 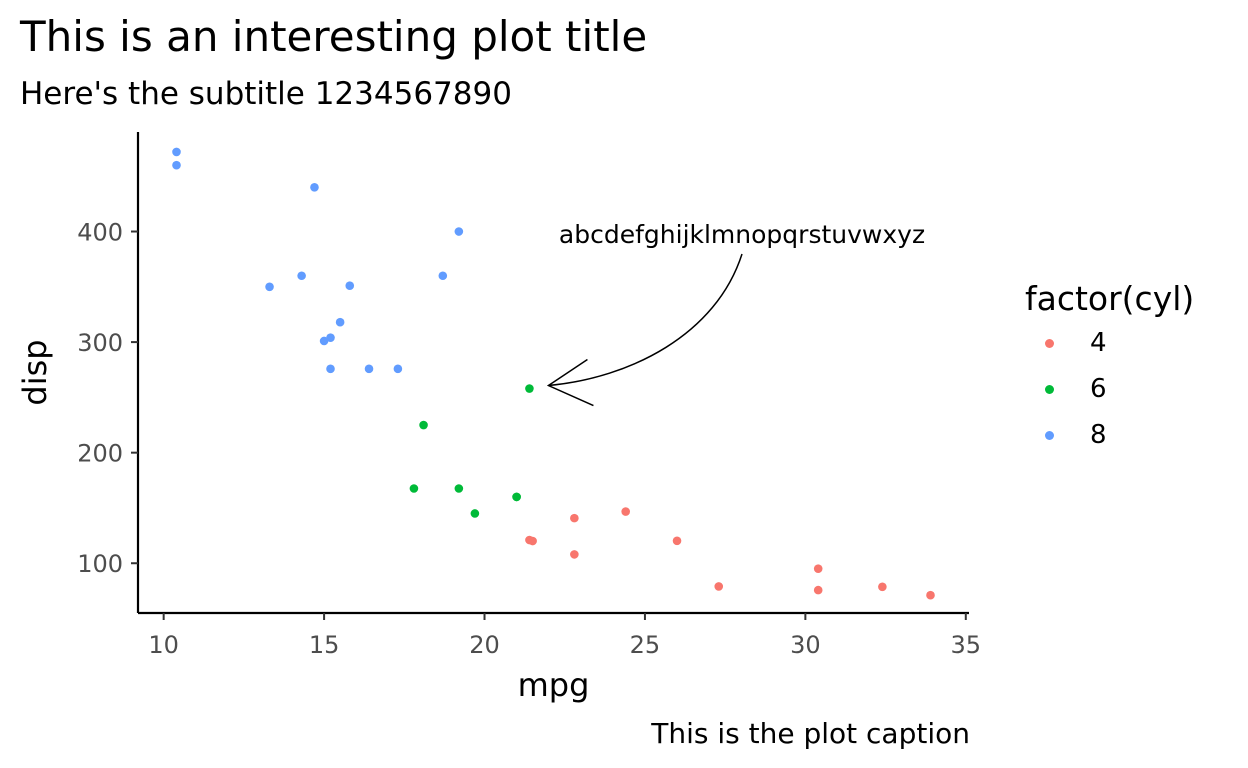 I want to click on x-tick-label: 10, so click(x=163, y=645).